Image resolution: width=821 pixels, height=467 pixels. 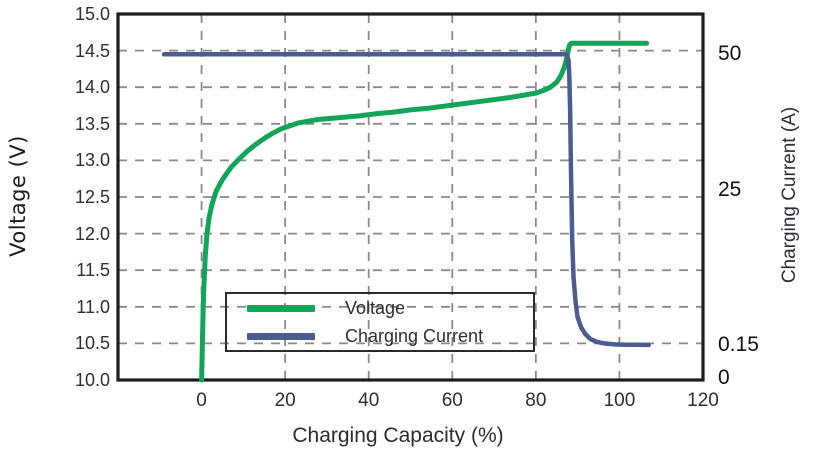 What do you see at coordinates (380, 322) in the screenshot?
I see `legend: Voltage Charging Current` at bounding box center [380, 322].